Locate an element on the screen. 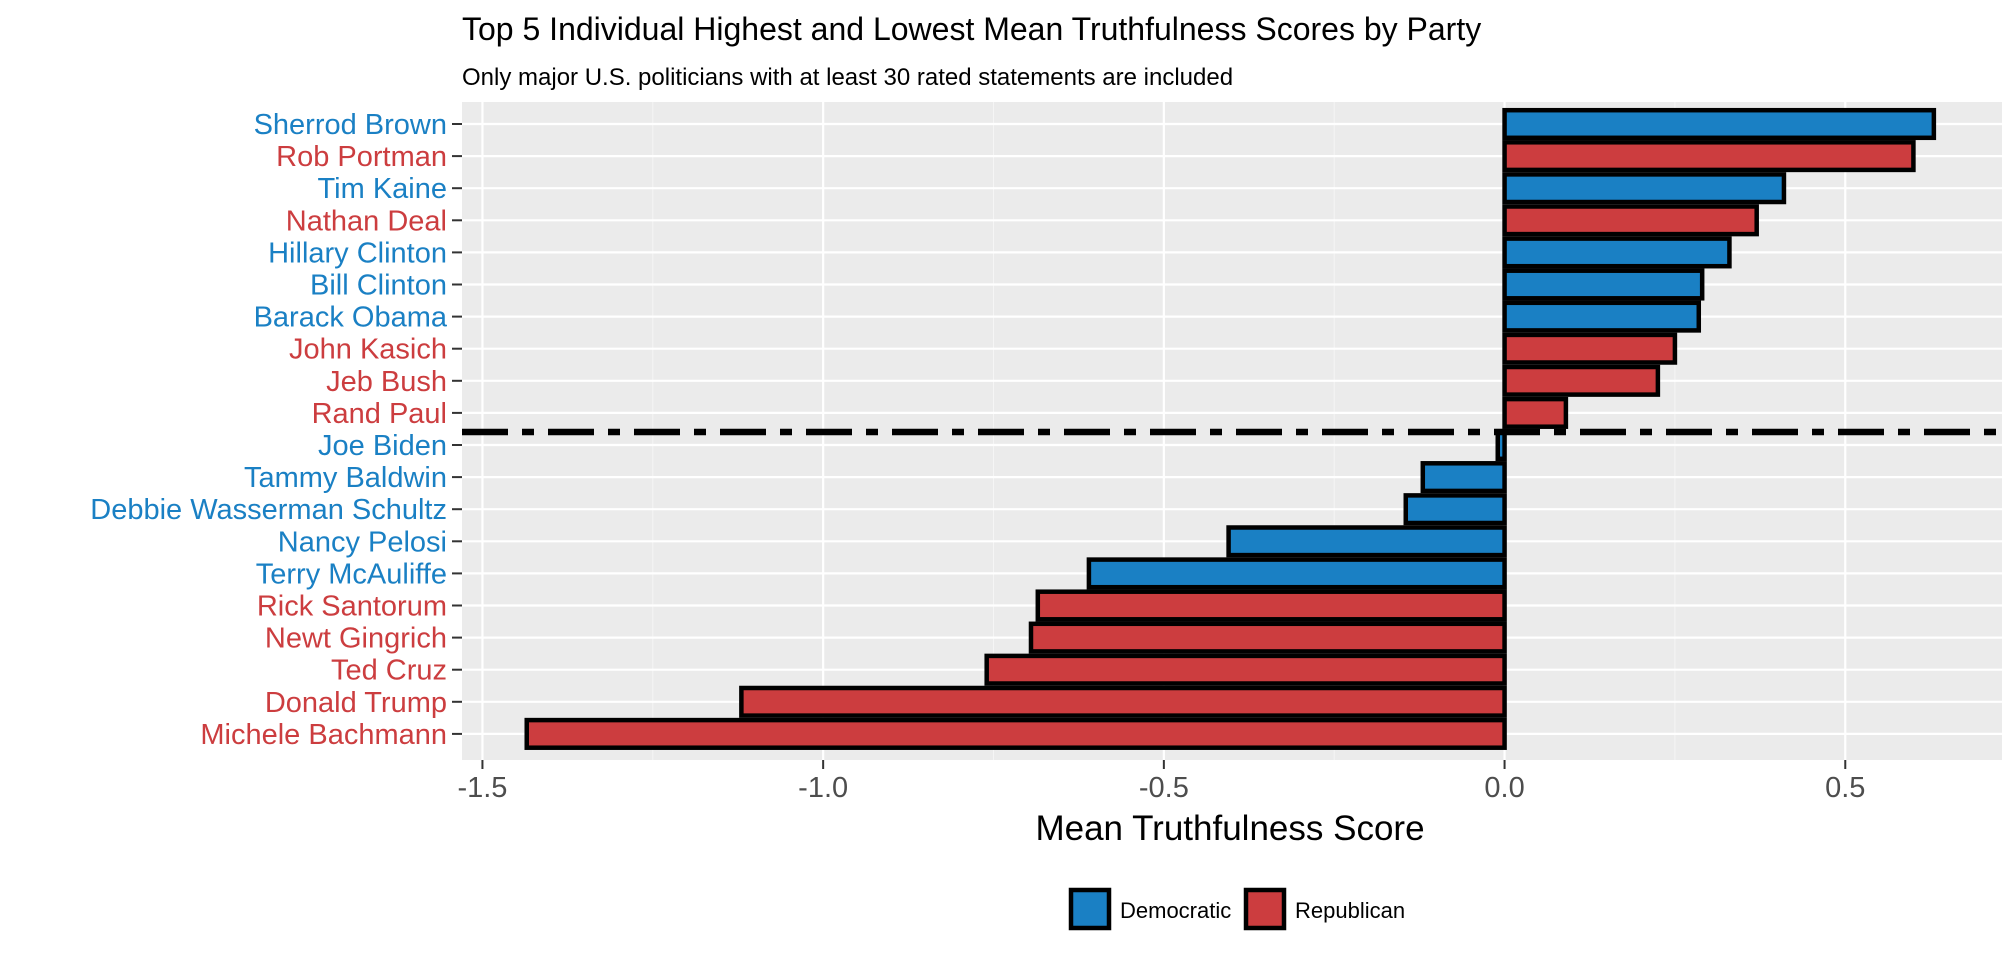 This screenshot has height=960, width=2016. bar-rand-paul is located at coordinates (1535, 412).